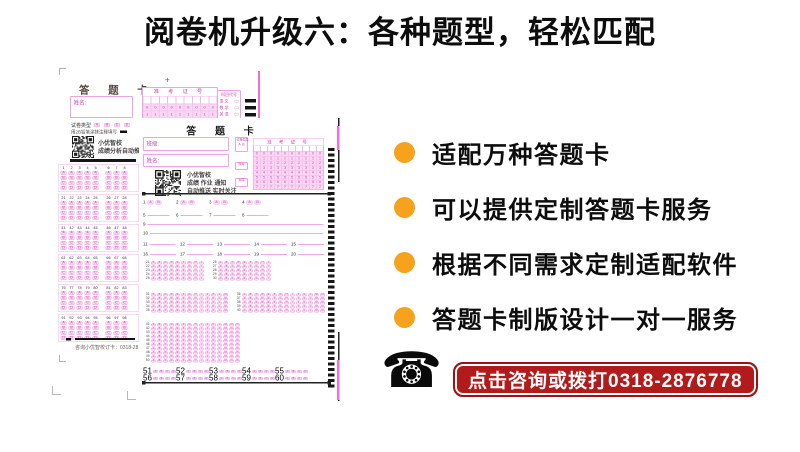  What do you see at coordinates (235, 244) in the screenshot?
I see `blank-items-row: 11 12 13 14 15` at bounding box center [235, 244].